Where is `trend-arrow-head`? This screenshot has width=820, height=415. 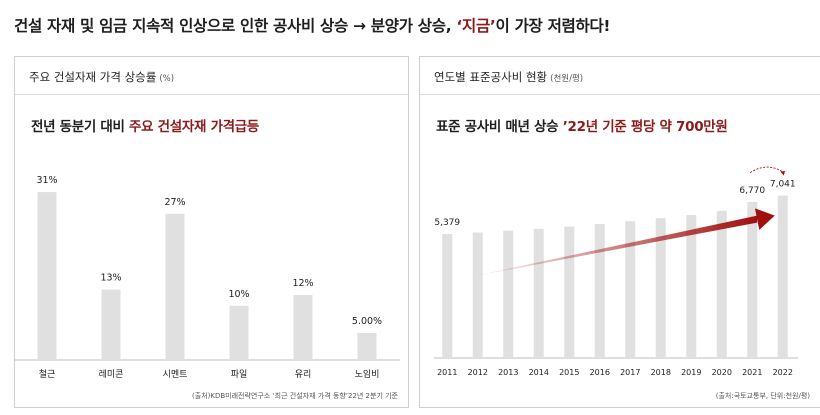 trend-arrow-head is located at coordinates (764, 219).